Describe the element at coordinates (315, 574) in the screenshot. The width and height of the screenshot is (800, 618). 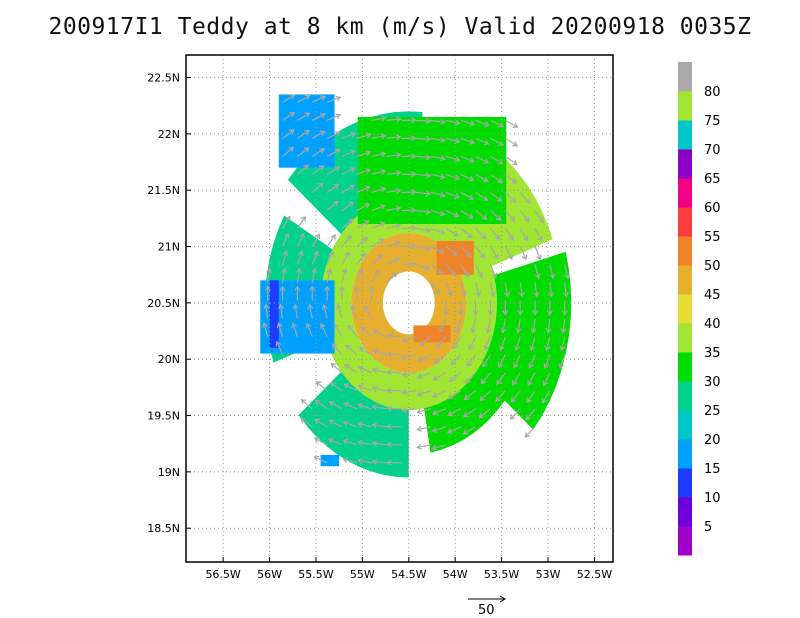
I see `x-tick-label: 55.5W` at that location.